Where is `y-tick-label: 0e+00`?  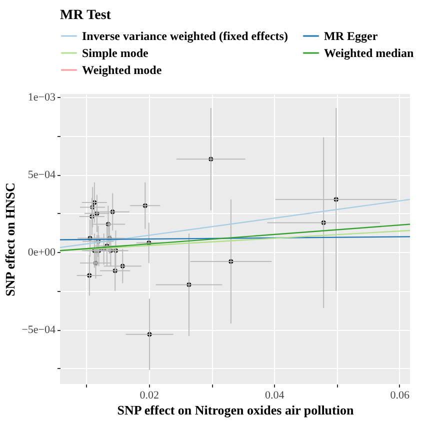
y-tick-label: 0e+00 is located at coordinates (42, 252).